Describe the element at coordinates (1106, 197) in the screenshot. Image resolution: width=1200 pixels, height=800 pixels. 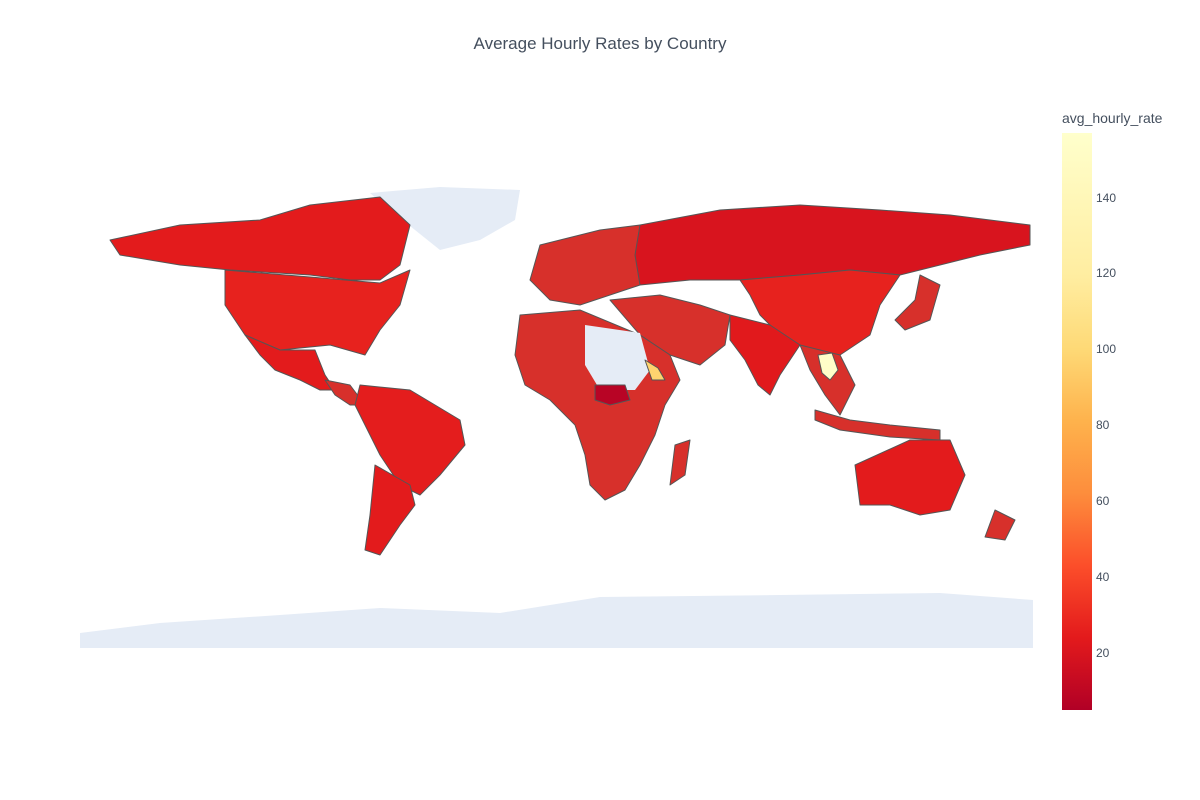
I see `colorbar-tick-label: 140` at that location.